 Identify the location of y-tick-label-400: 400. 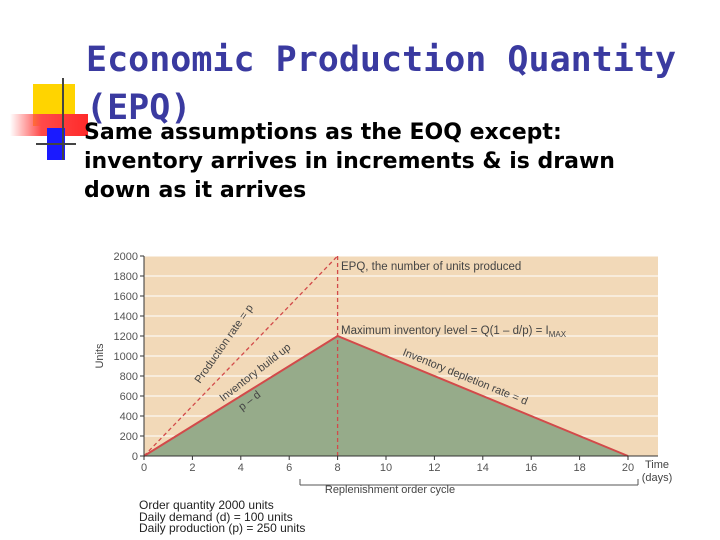
(129, 417).